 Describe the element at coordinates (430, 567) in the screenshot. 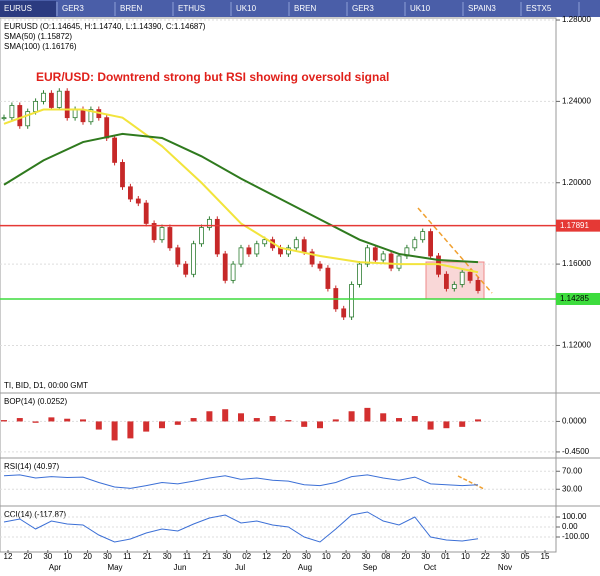

I see `month-label: Oct` at that location.